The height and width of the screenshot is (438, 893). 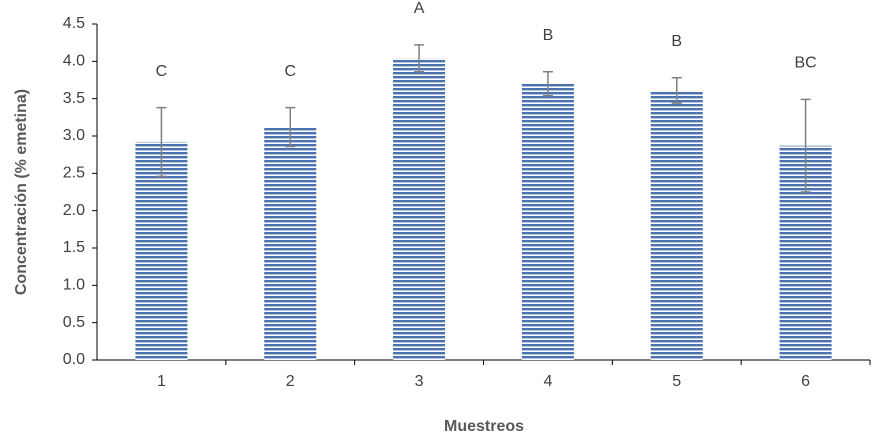 What do you see at coordinates (21, 192) in the screenshot?
I see `y-axis-title: Concentración (% emetina)` at bounding box center [21, 192].